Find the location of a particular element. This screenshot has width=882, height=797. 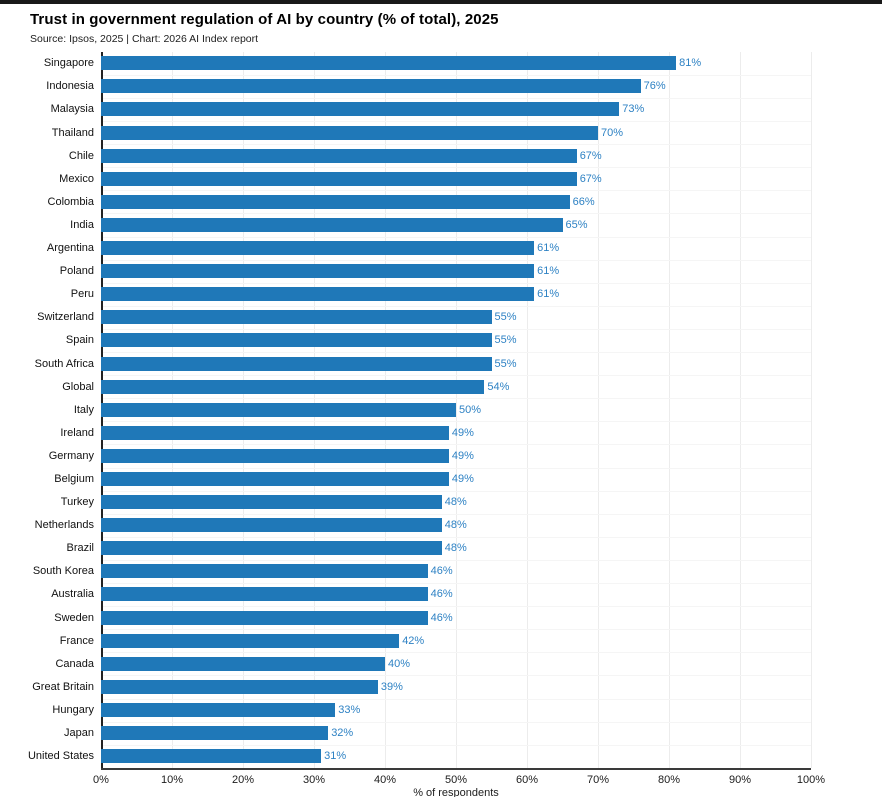

bar-track: 50% is located at coordinates (456, 409).